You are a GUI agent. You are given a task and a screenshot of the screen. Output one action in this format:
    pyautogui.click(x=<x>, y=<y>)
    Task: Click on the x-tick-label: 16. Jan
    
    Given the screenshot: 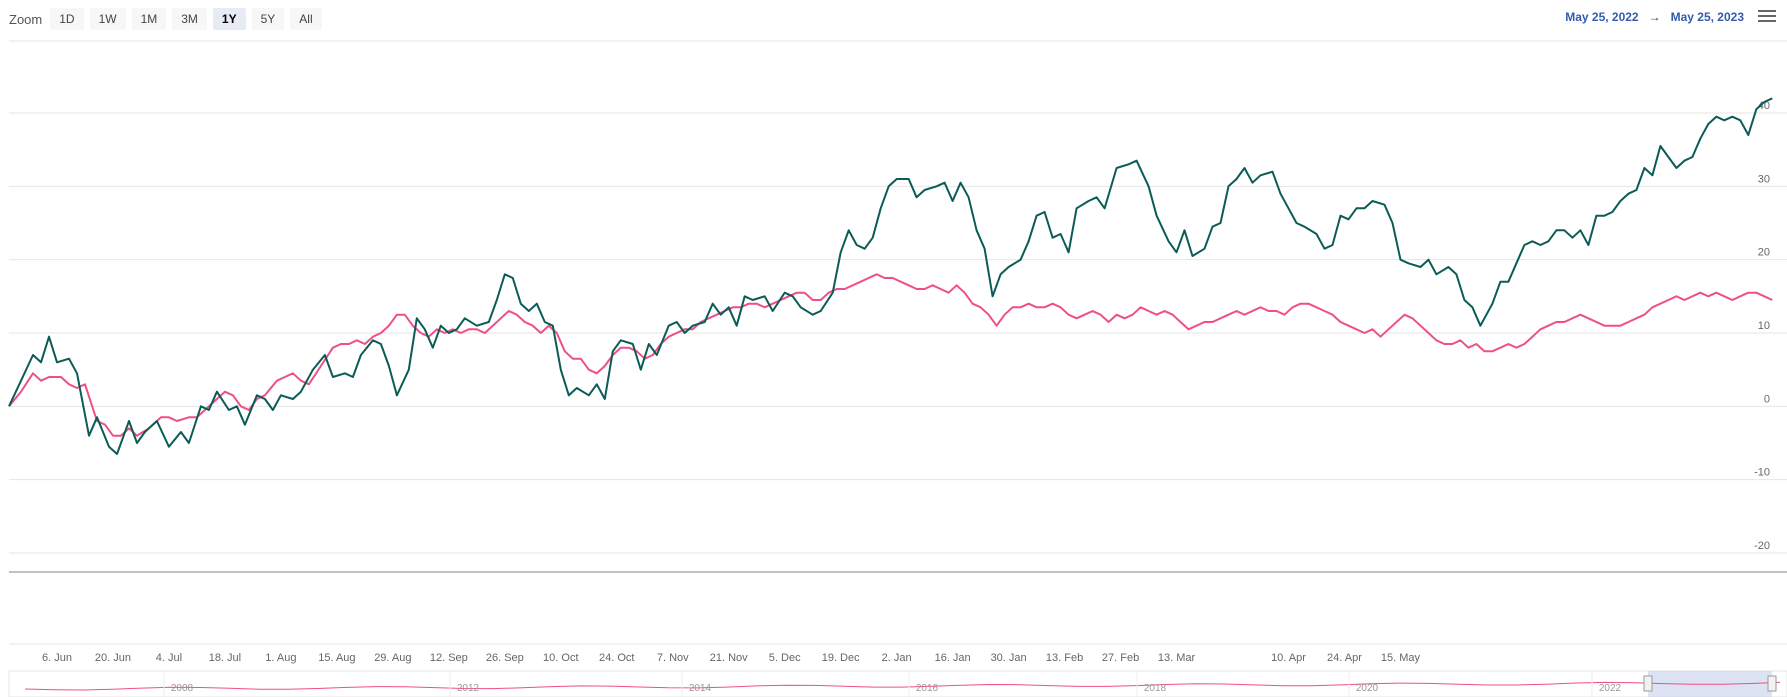 What is the action you would take?
    pyautogui.click(x=953, y=658)
    